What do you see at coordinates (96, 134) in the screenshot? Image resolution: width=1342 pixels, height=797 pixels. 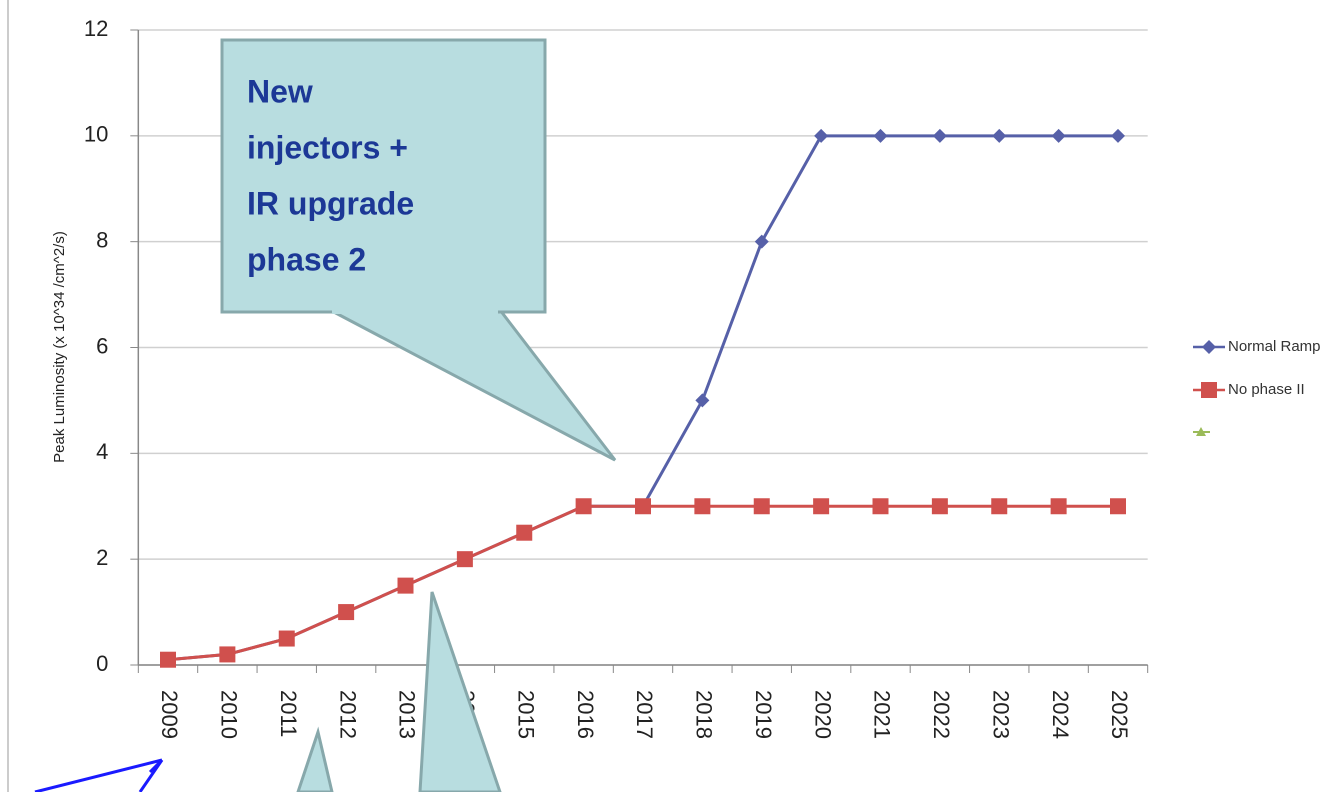 I see `y-tick-label: 10` at bounding box center [96, 134].